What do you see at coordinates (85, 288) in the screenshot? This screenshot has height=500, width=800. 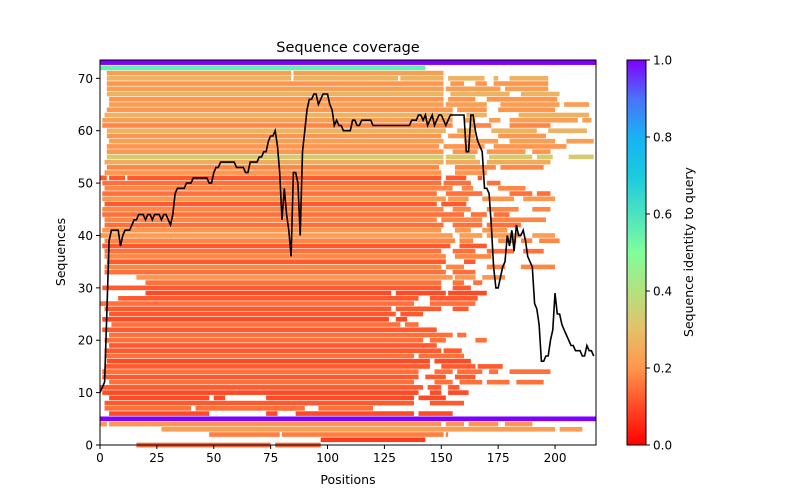 I see `y-tick-label: 30` at bounding box center [85, 288].